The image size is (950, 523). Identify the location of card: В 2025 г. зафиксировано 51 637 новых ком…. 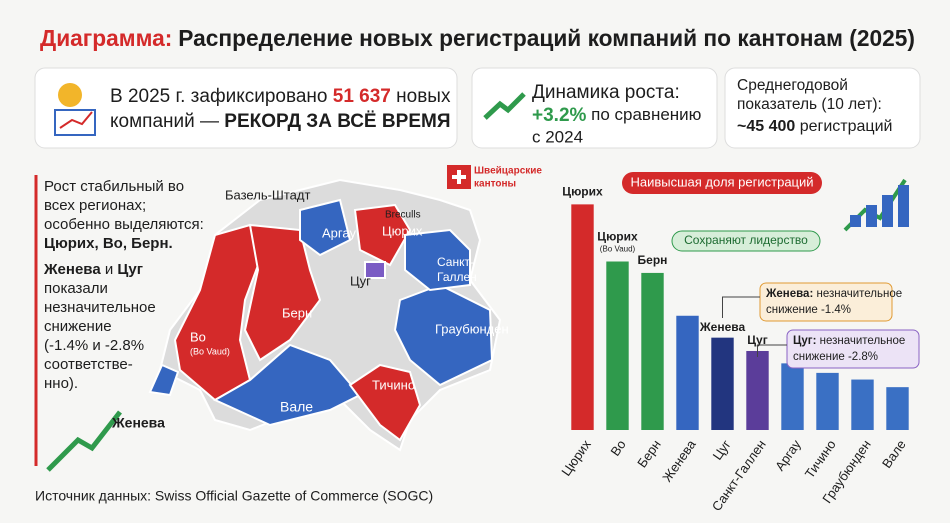
(246, 108).